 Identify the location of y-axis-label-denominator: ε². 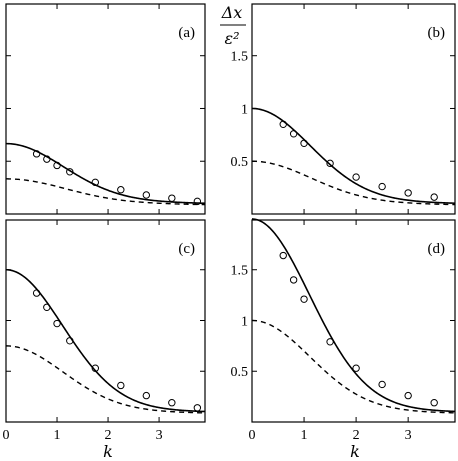
(232, 38).